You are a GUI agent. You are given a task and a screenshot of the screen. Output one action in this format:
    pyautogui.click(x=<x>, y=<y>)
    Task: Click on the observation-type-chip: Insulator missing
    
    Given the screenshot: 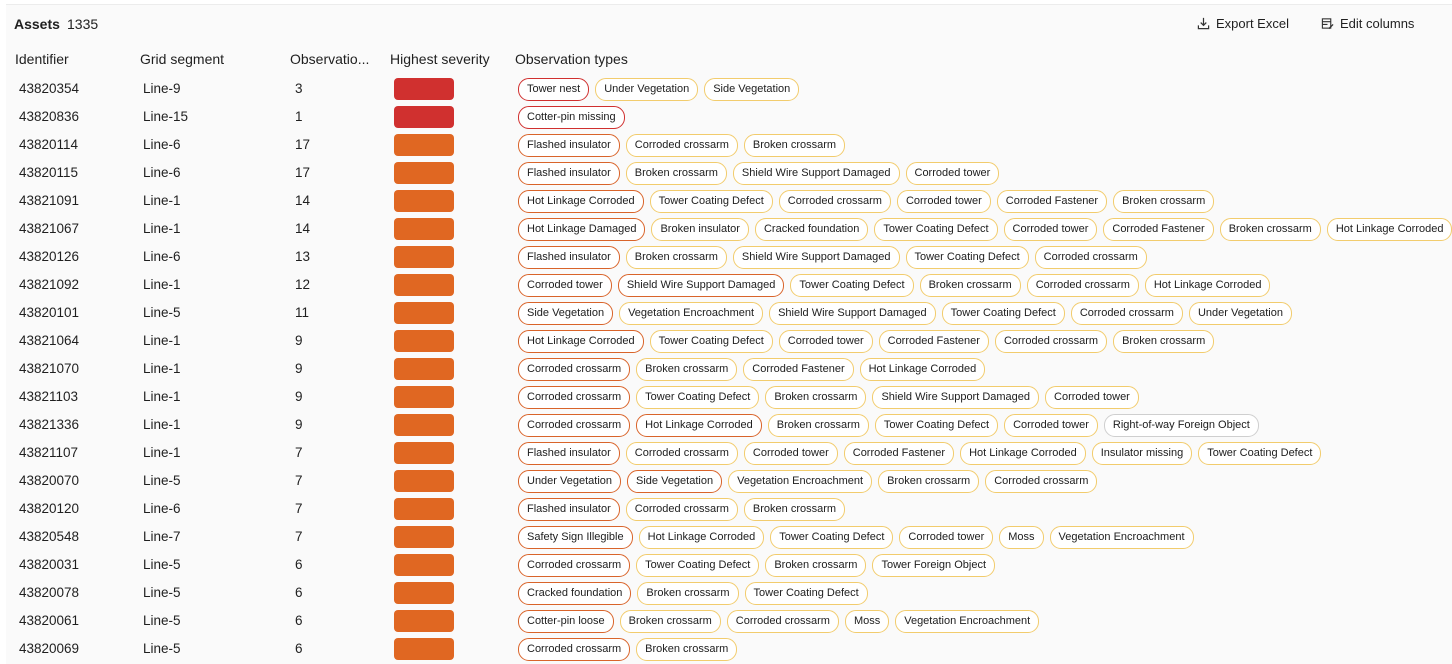 What is the action you would take?
    pyautogui.click(x=1142, y=453)
    